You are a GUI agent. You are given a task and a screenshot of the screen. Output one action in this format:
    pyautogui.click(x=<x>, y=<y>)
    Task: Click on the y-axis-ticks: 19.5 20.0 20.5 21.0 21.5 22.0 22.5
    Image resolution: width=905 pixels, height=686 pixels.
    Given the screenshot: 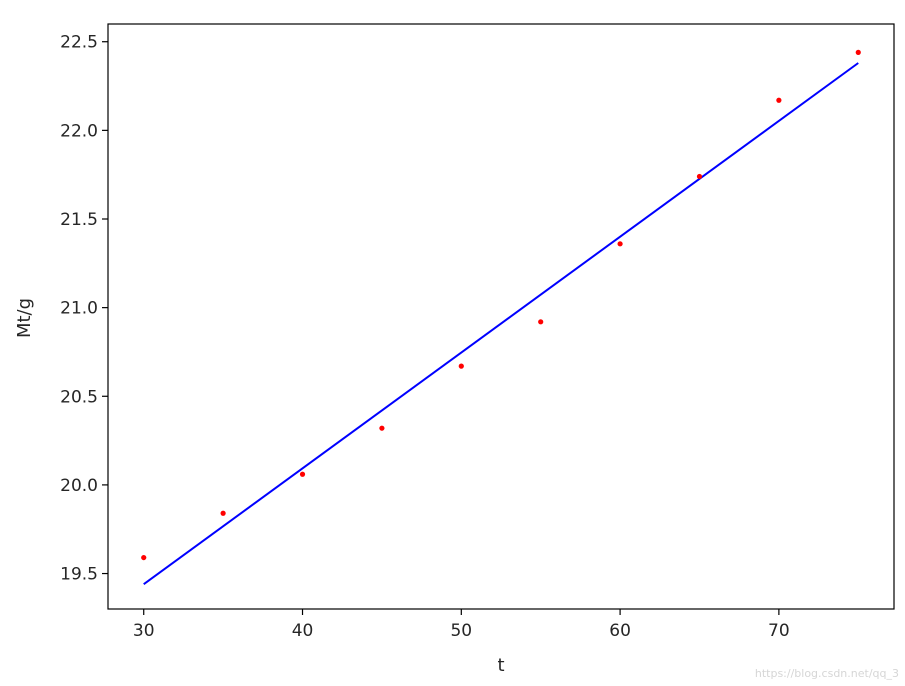 What is the action you would take?
    pyautogui.click(x=84, y=309)
    